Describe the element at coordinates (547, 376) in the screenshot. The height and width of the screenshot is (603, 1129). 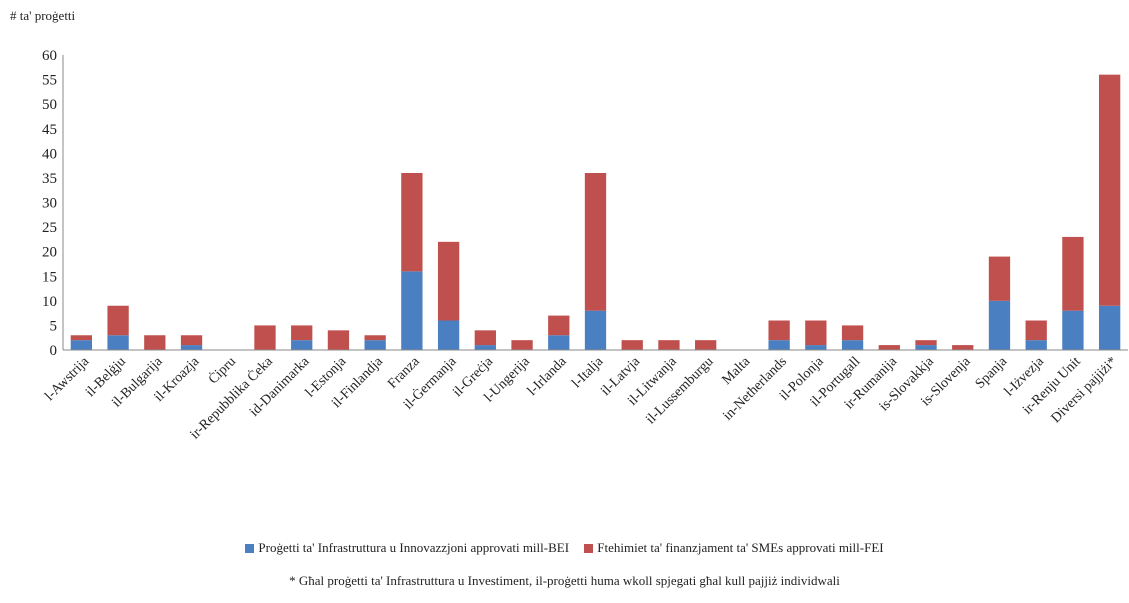
I see `x-tick-label: l-Irlanda` at that location.